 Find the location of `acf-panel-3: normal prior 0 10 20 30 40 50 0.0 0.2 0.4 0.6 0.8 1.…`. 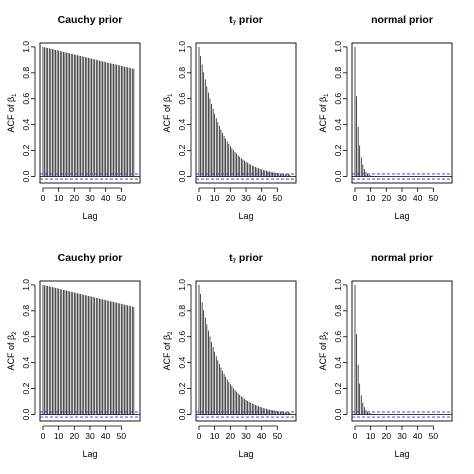

acf-panel-3: normal prior 0 10 20 30 40 50 0.0 0.2 0.4 0.6 0.8 1.… is located at coordinates (385, 117).